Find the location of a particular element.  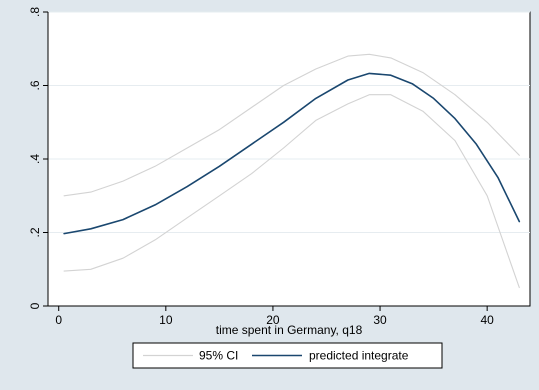

legend: 95% CI predicted integrate is located at coordinates (287, 355).